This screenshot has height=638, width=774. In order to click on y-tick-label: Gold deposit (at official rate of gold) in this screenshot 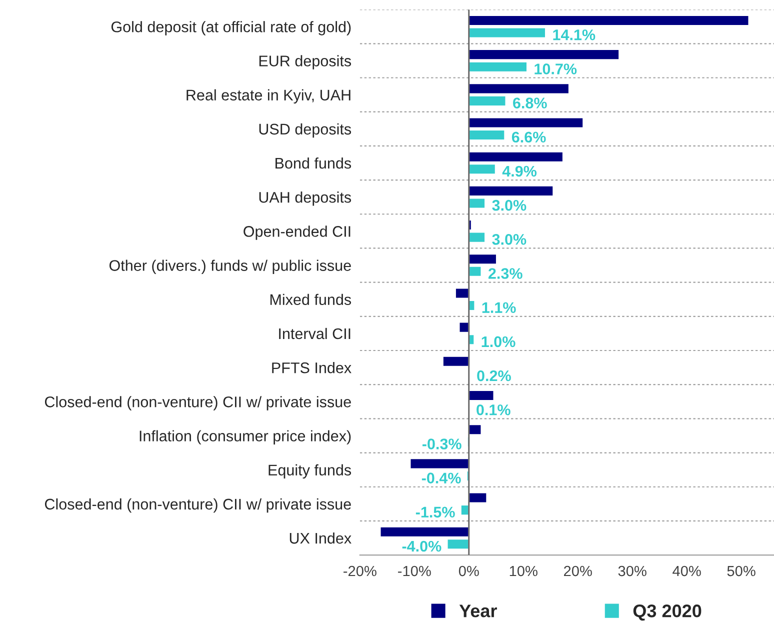, I will do `click(231, 28)`.